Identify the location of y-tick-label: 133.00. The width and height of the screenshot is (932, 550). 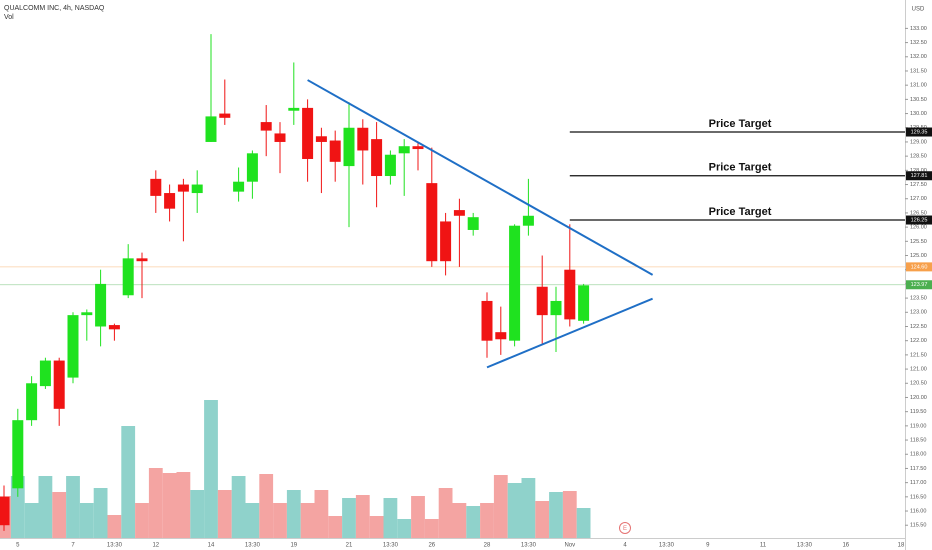
(918, 29).